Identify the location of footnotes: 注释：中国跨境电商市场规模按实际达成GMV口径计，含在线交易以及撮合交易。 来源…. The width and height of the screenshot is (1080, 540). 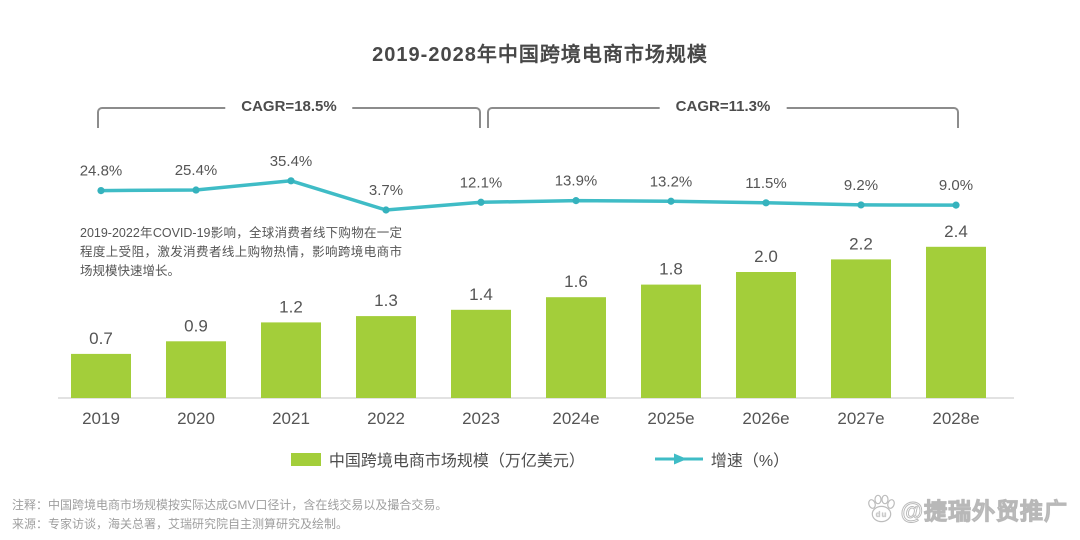
(229, 515).